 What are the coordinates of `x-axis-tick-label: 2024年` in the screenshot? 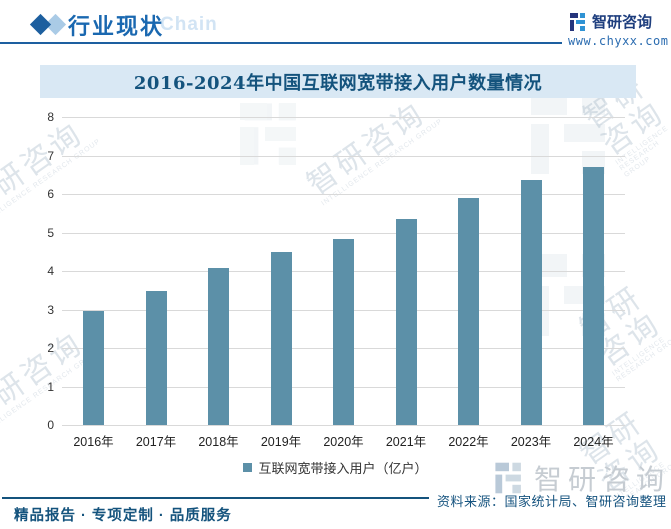 It's located at (593, 442).